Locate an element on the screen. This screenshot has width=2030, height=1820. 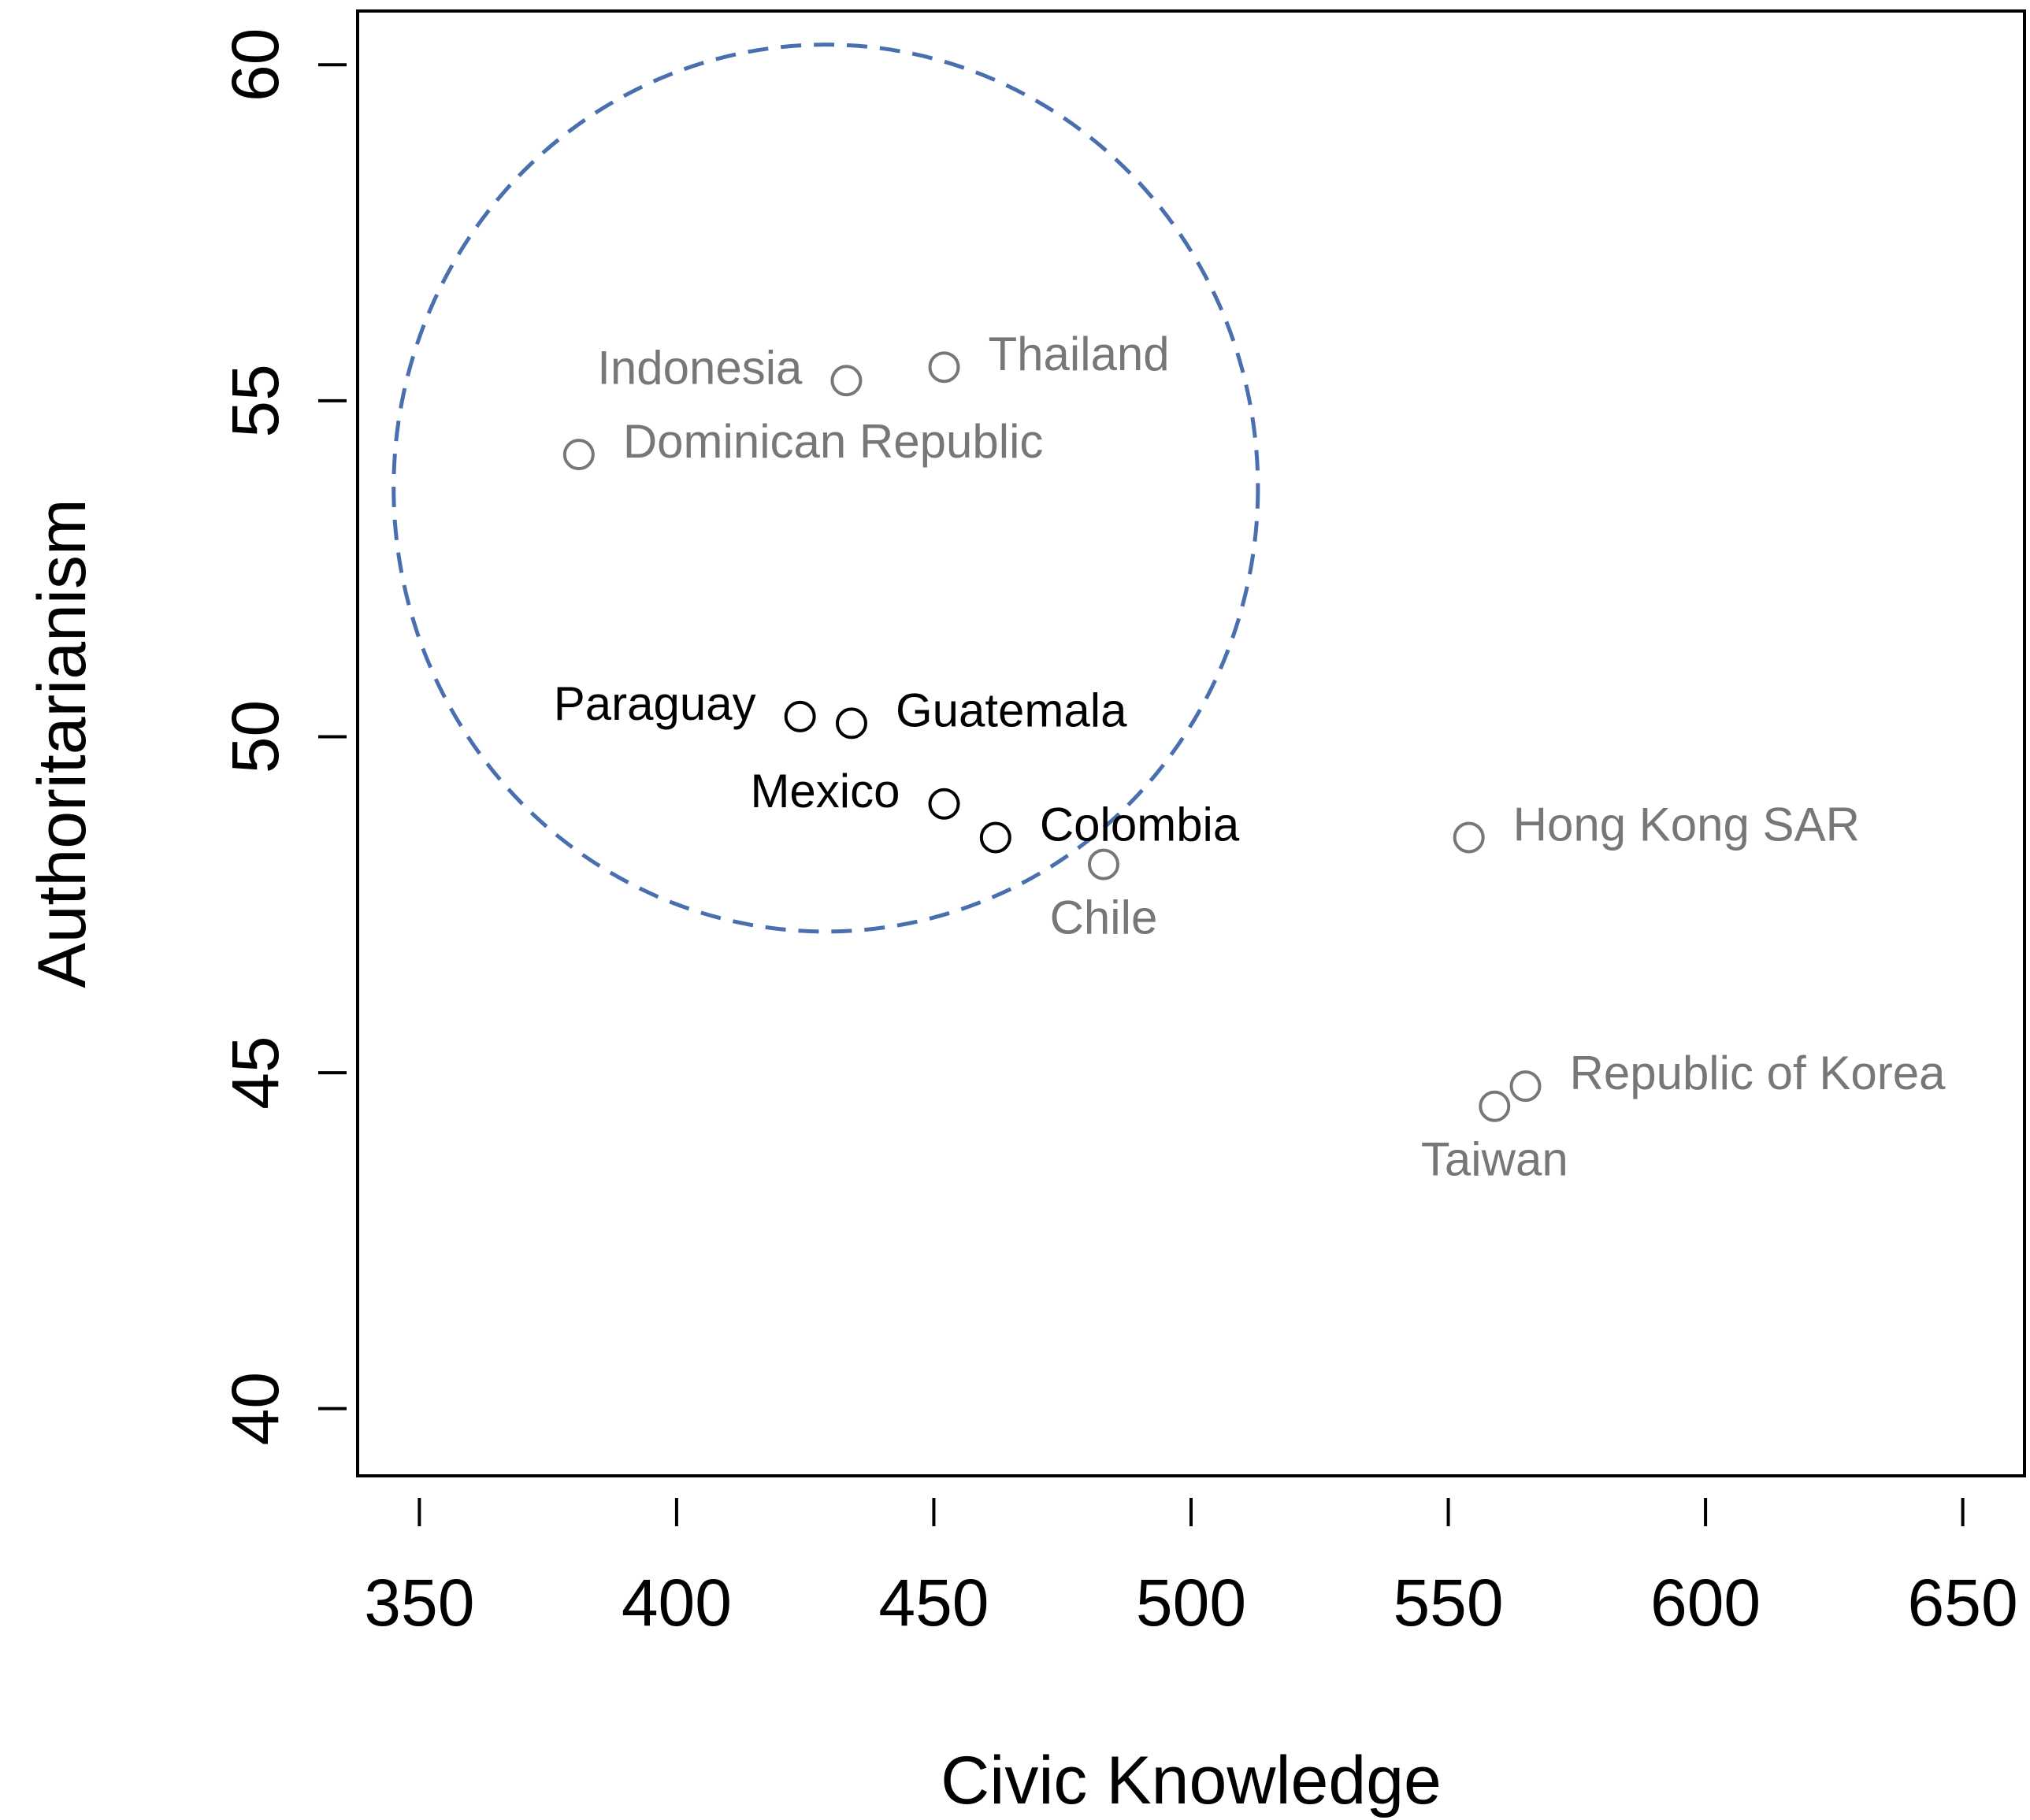
point-dominican-republic is located at coordinates (579, 455).